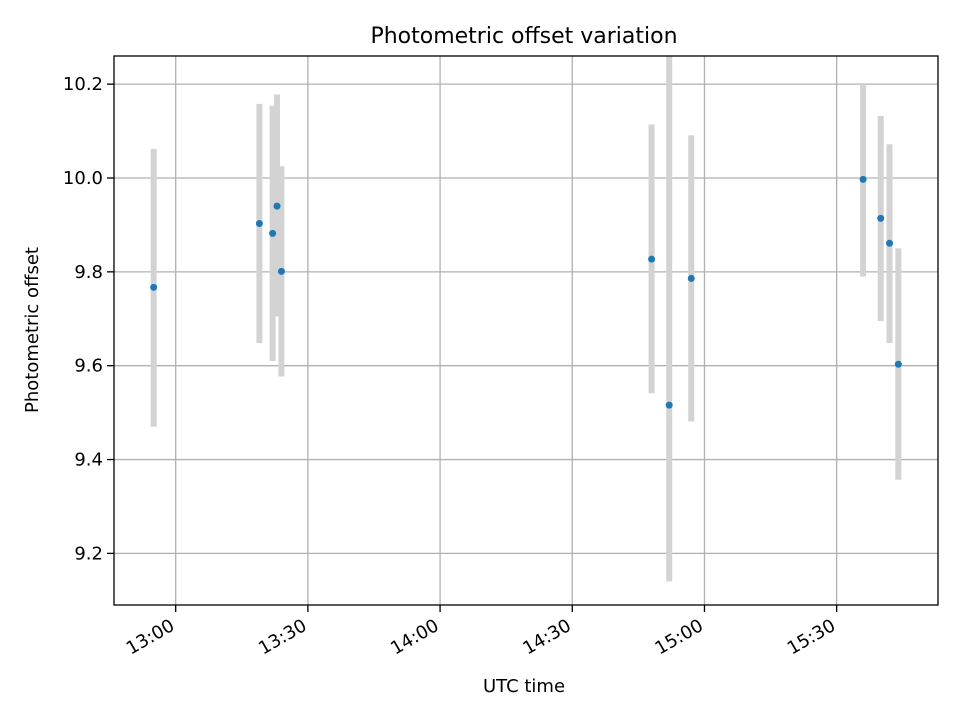 The image size is (960, 720). What do you see at coordinates (523, 36) in the screenshot?
I see `chart-title: Photometric offset variation` at bounding box center [523, 36].